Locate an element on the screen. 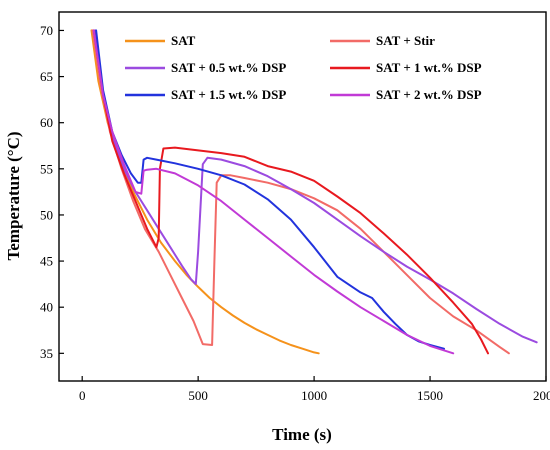  y-axis: 35 40 45 50 55 60 65 70 is located at coordinates (52, 192).